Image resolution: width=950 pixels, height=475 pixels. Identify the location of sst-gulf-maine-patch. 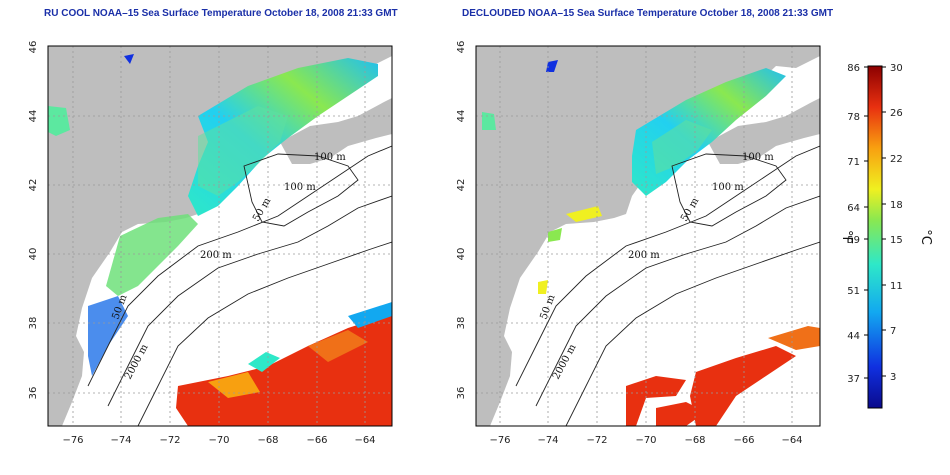
(243, 151).